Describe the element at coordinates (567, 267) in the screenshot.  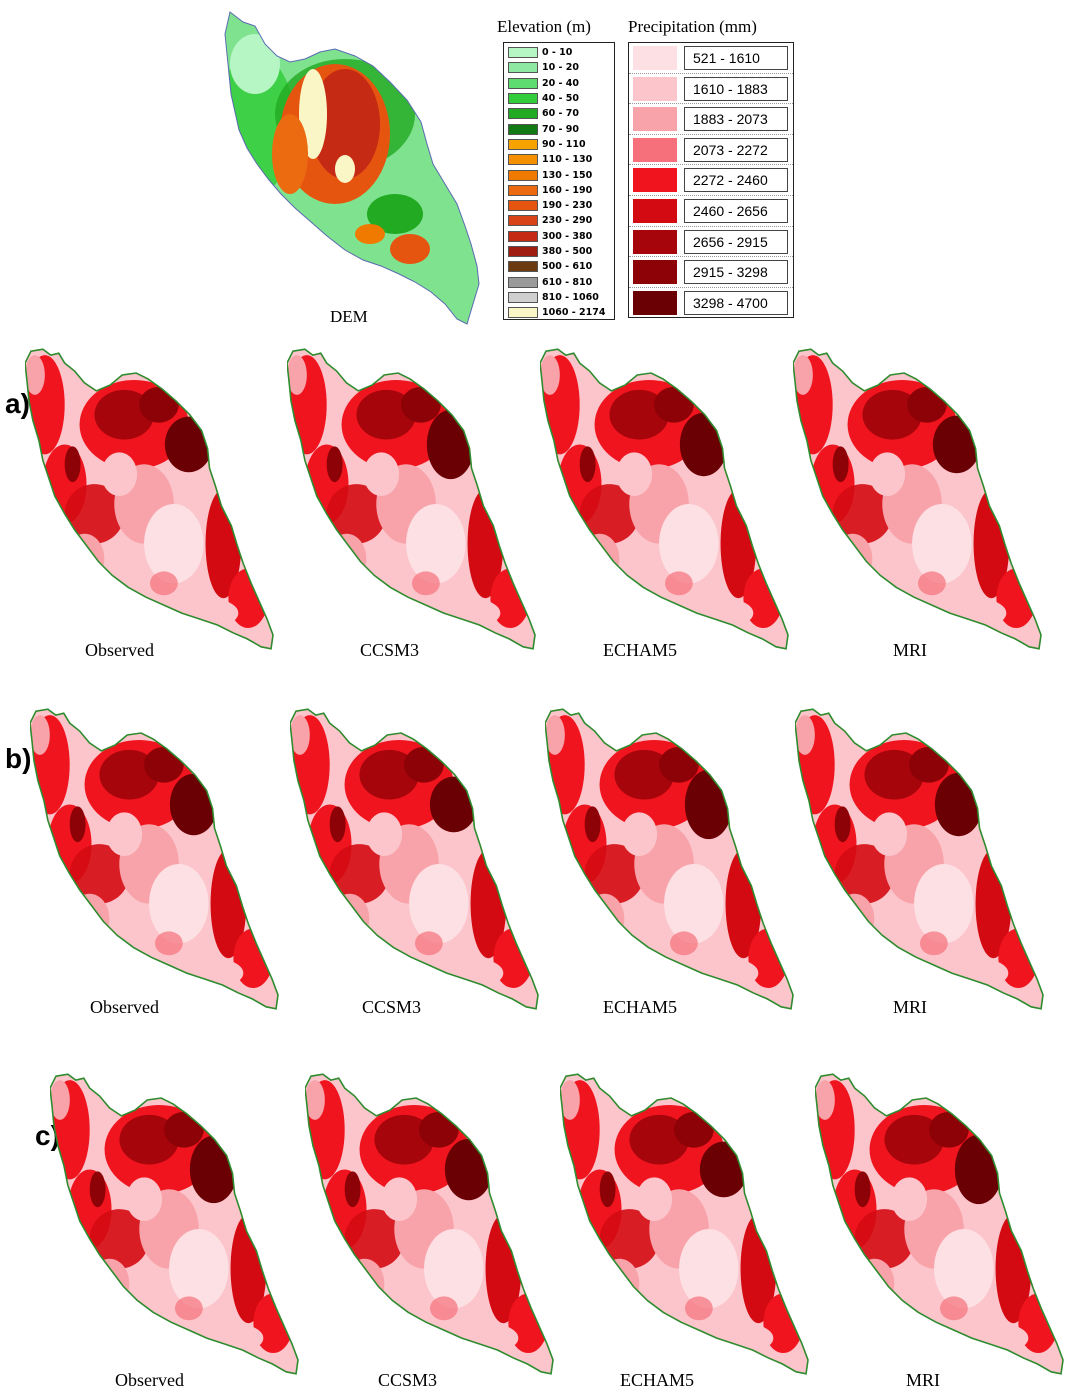
I see `elevation-legend-label: 500 - 610` at that location.